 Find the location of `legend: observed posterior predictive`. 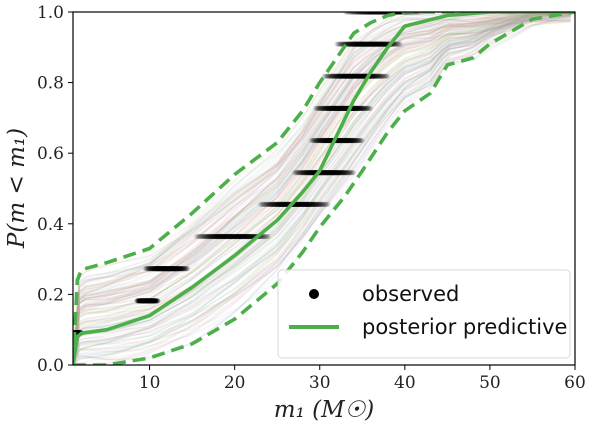

legend: observed posterior predictive is located at coordinates (424, 314).